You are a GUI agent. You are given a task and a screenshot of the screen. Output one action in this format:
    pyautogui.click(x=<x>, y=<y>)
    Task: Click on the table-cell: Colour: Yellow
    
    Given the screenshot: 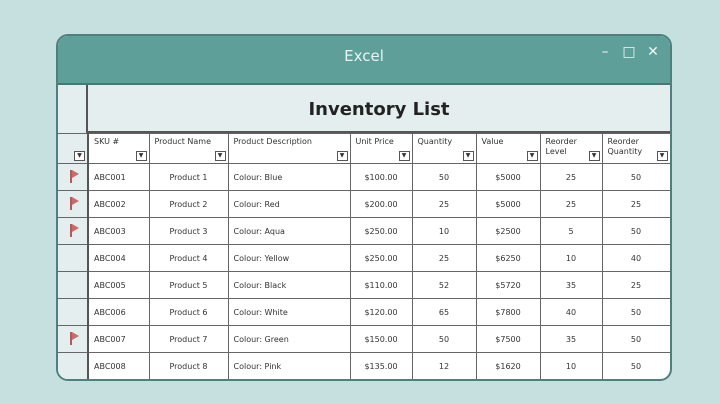 What is the action you would take?
    pyautogui.click(x=289, y=258)
    